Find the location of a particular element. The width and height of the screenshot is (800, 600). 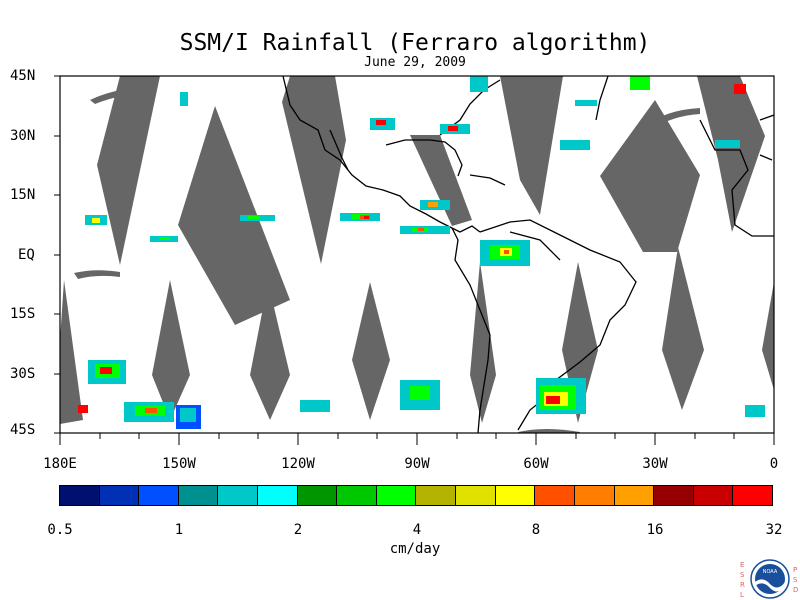

svg-text: NOAA is located at coordinates (770, 572).